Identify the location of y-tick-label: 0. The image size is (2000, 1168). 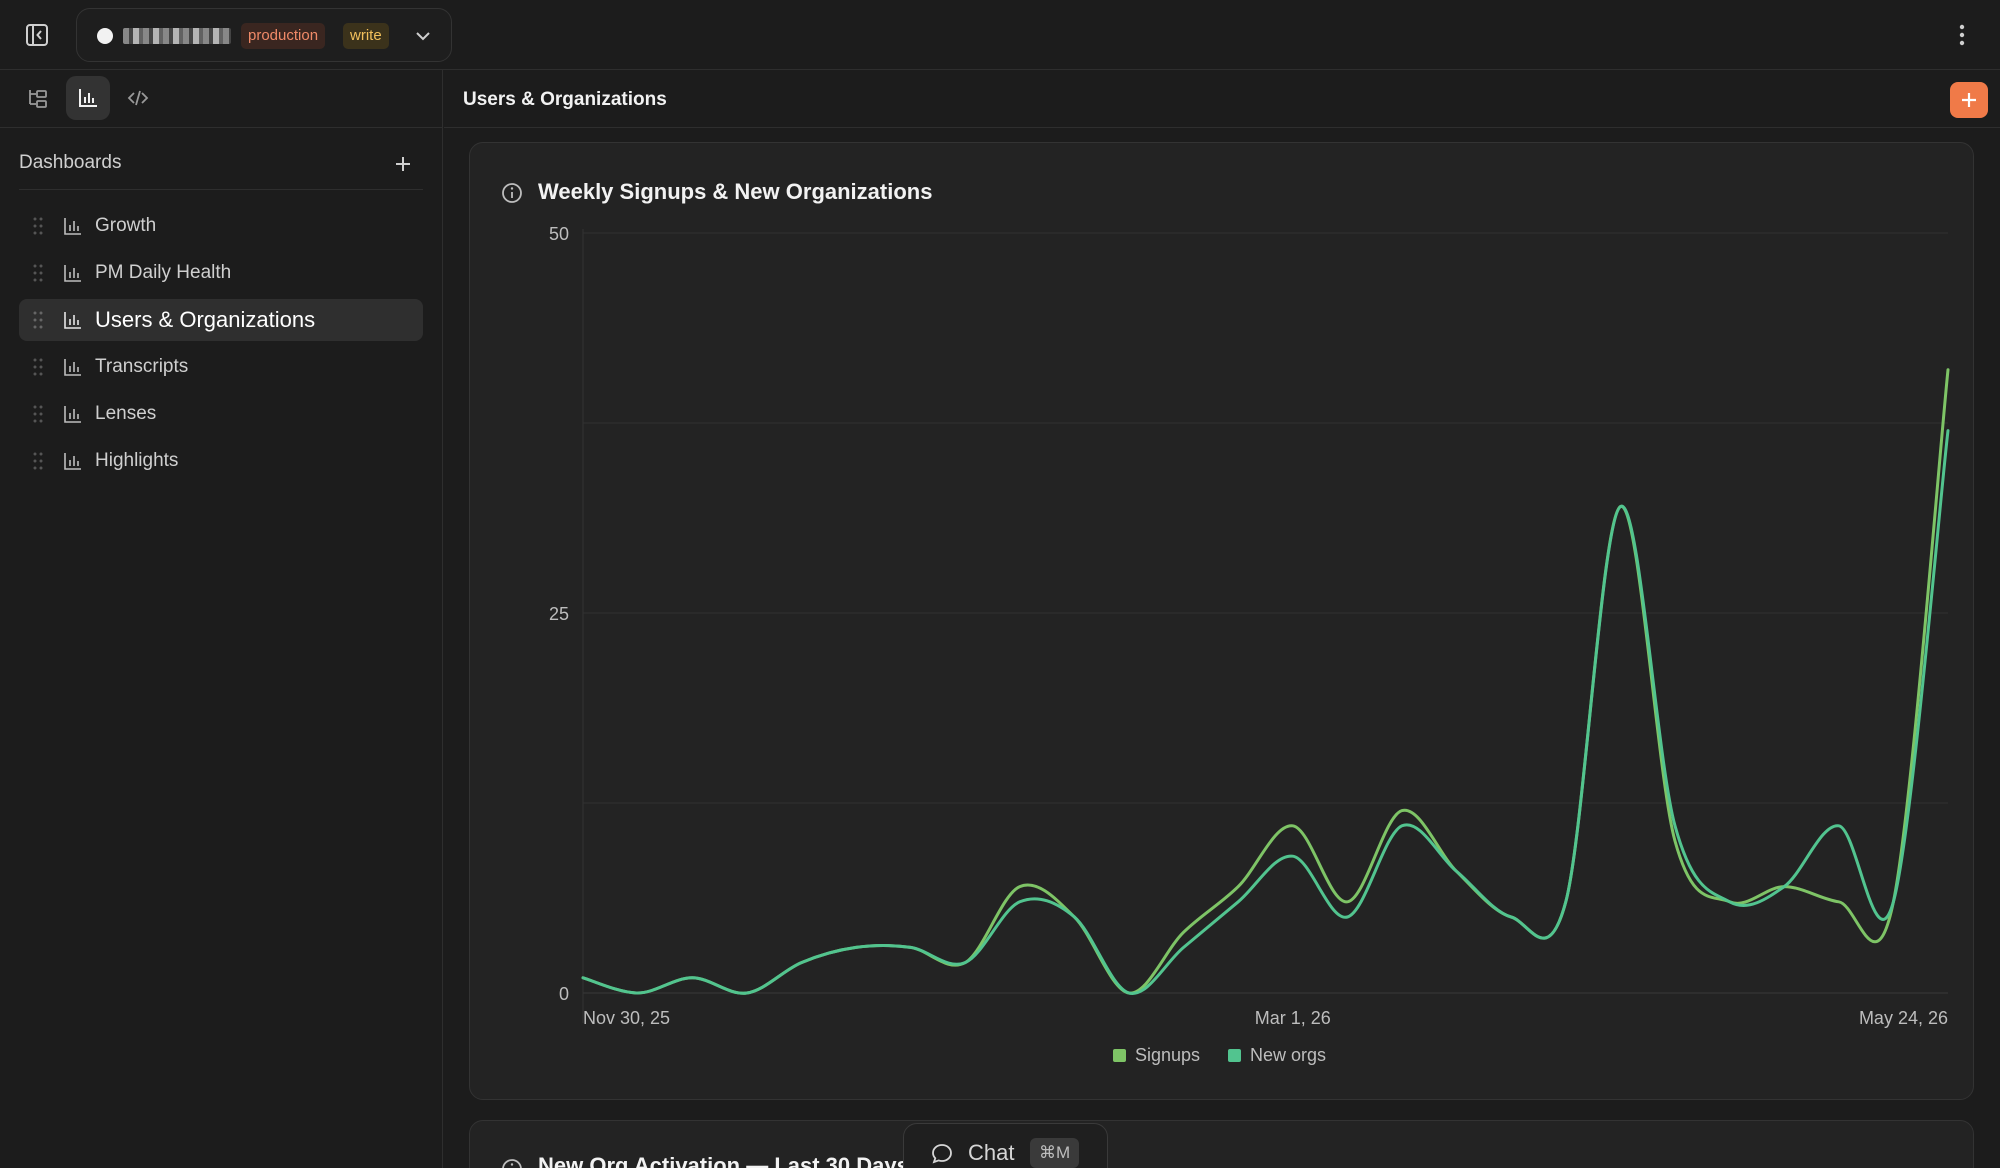
(564, 994).